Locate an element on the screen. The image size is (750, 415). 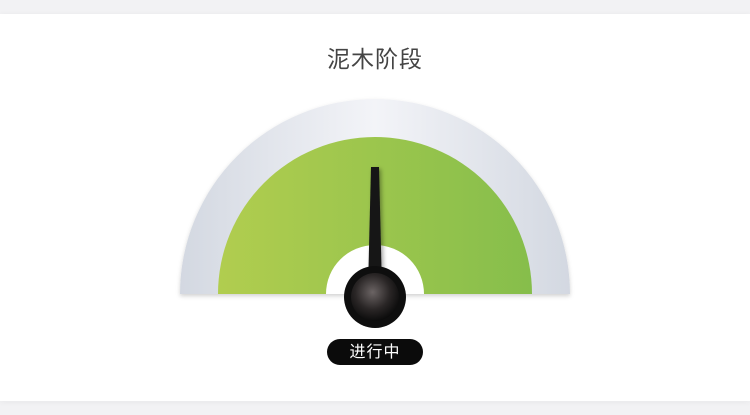
status-badge: 进行中 is located at coordinates (375, 352).